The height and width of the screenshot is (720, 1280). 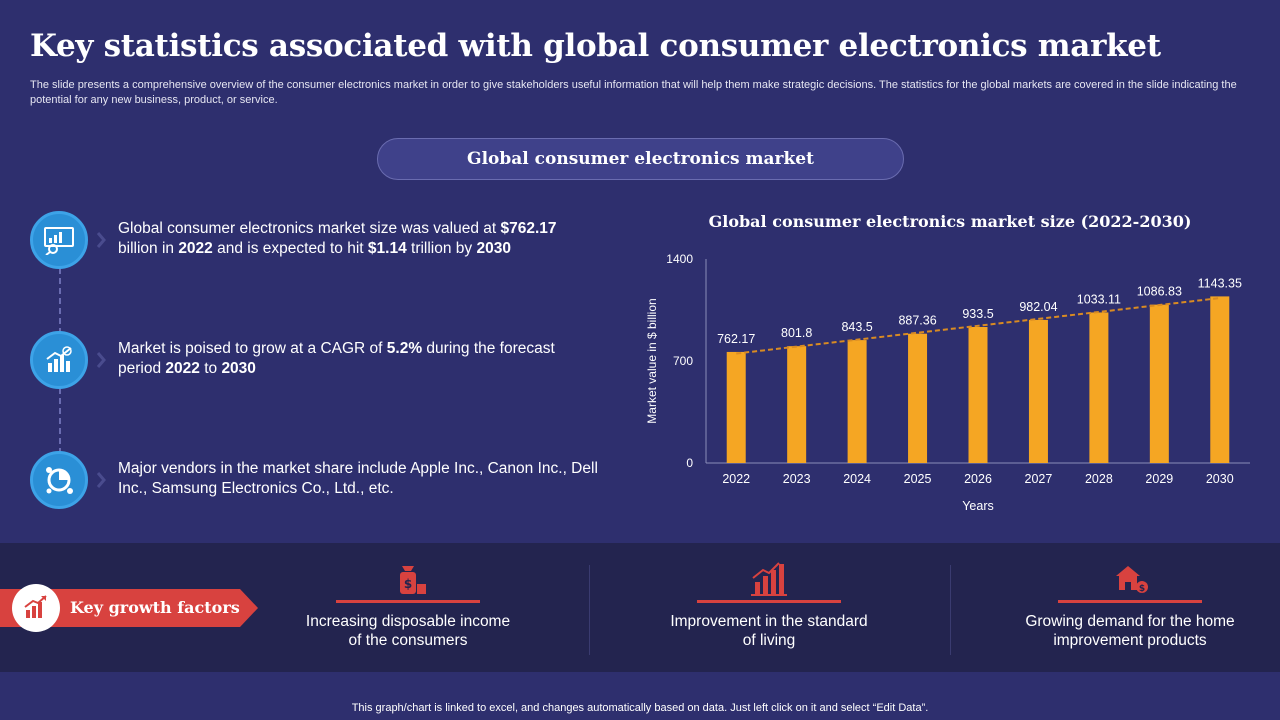 What do you see at coordinates (441, 248) in the screenshot?
I see `stat-fragment: trillion by` at bounding box center [441, 248].